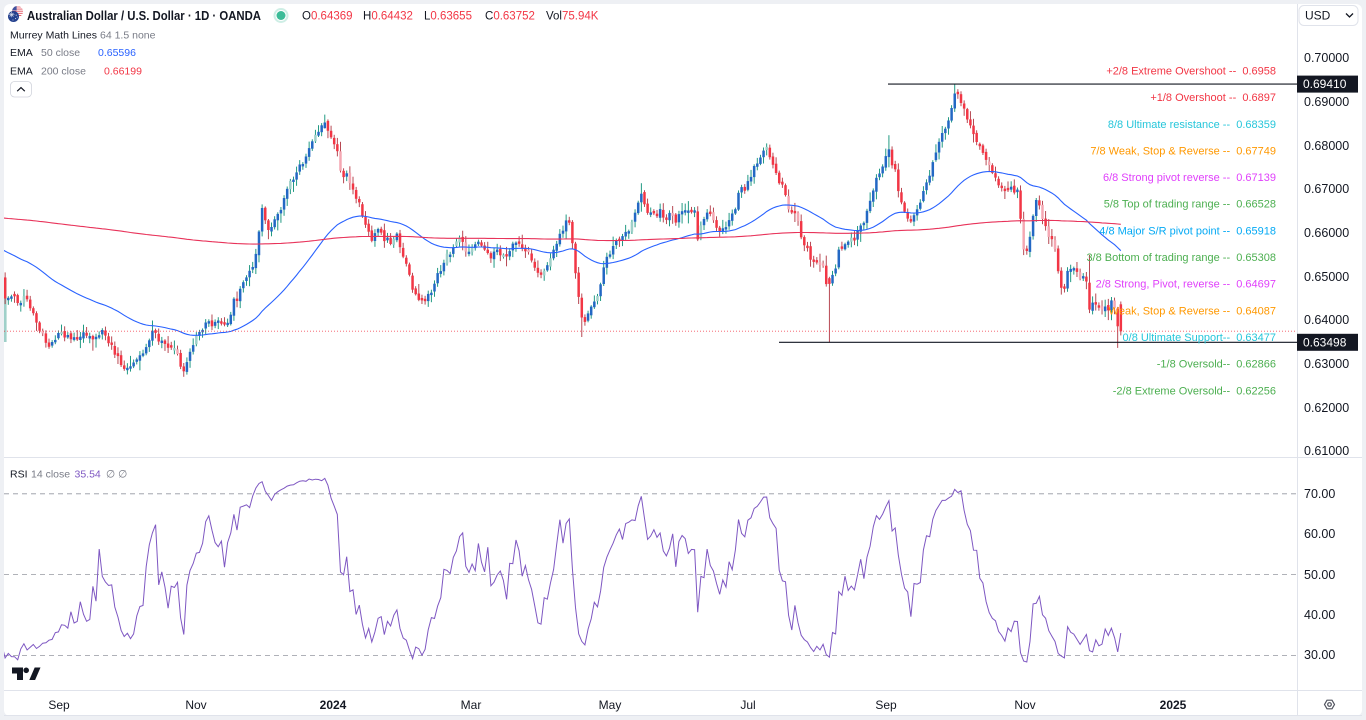 The height and width of the screenshot is (720, 1366). Describe the element at coordinates (1326, 146) in the screenshot. I see `svg-text: 0.68000` at that location.